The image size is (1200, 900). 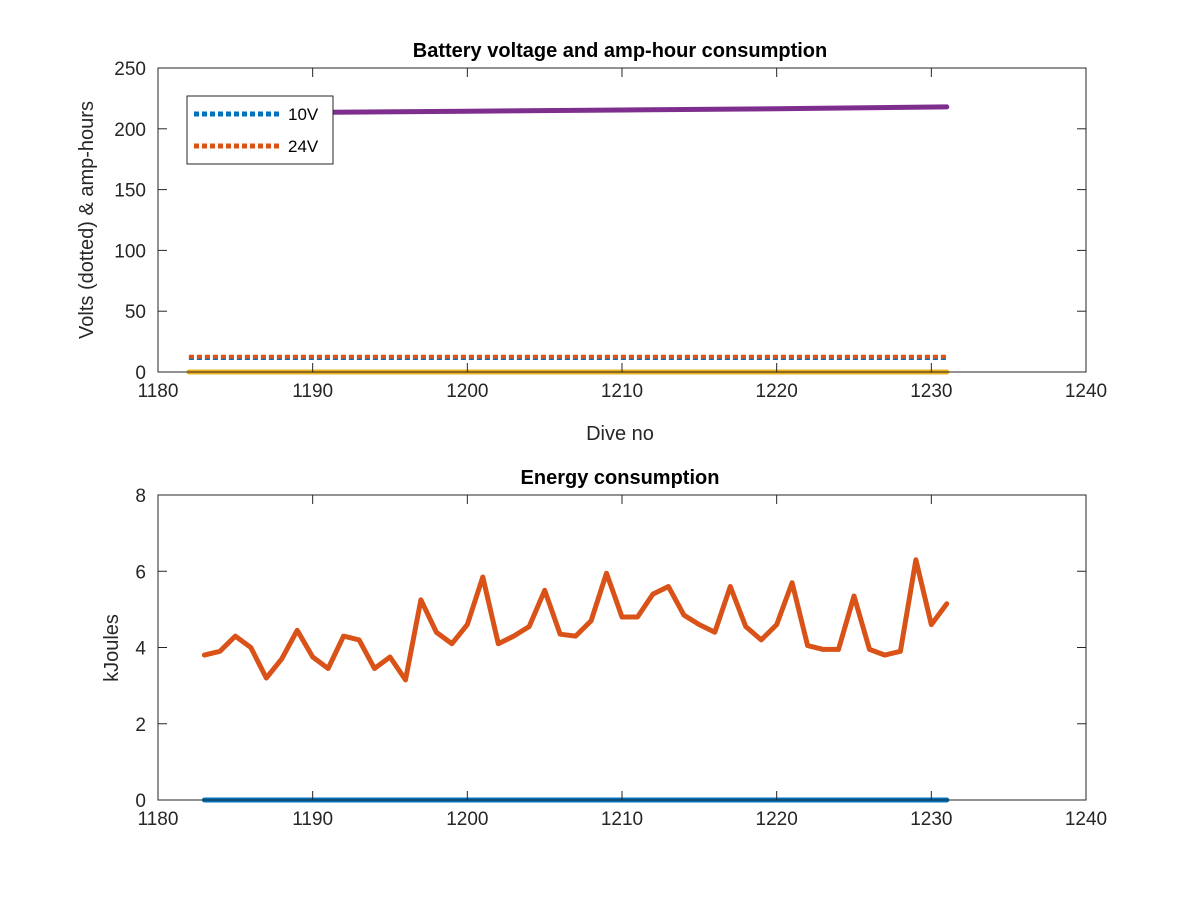 I want to click on legend-label-24v: 24V, so click(x=303, y=146).